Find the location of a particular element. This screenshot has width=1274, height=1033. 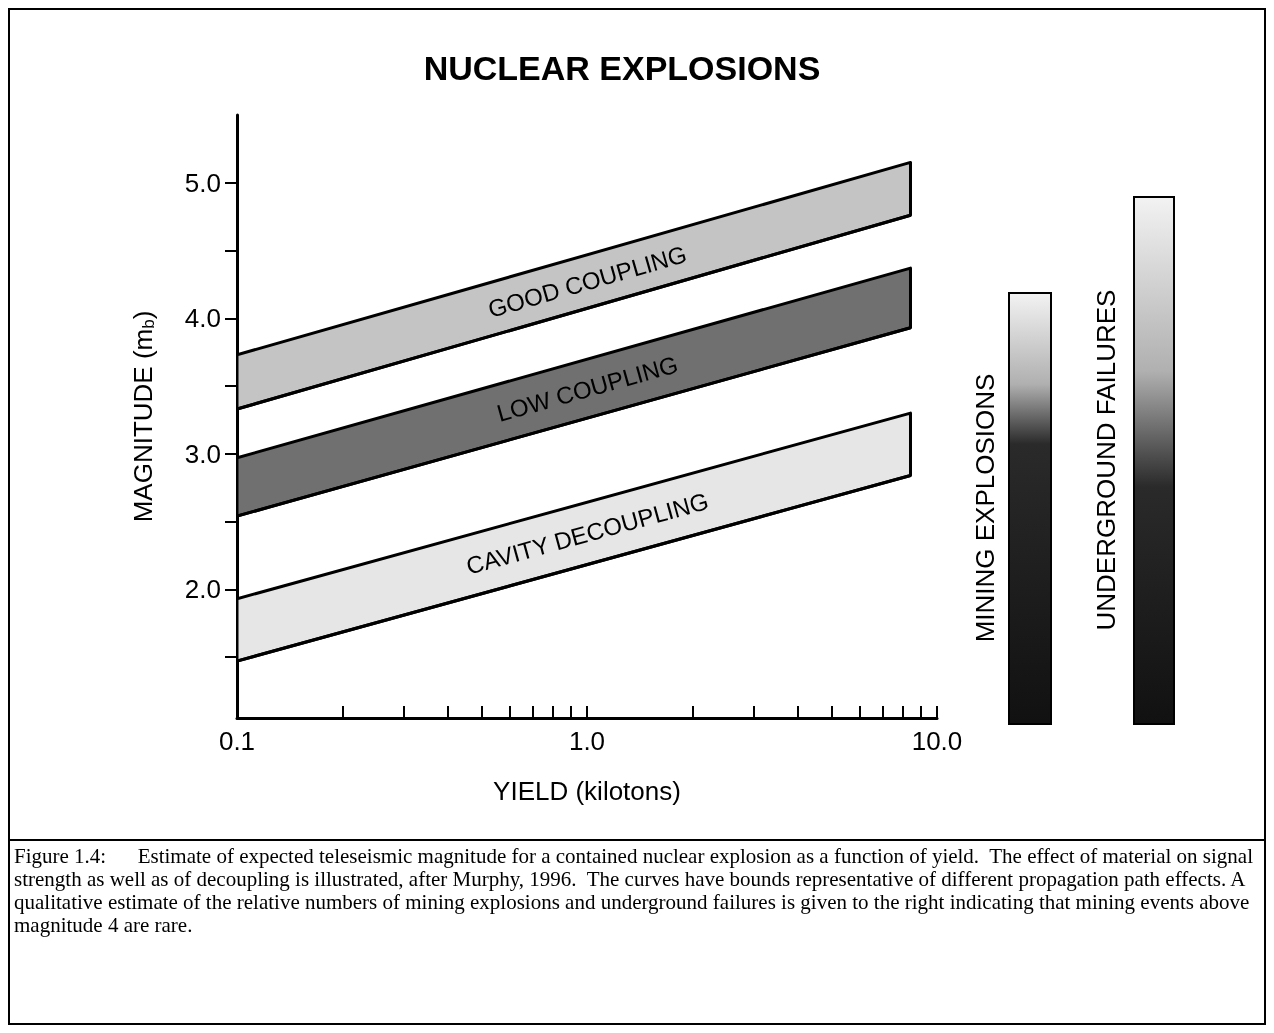

caption: Figure 1.4: Estimate of expected teleseismic magnitude for a contained nuclear explosion as a function of yield. The effect of material on signal strength as well as of decoupling is illustrated, after Murphy, 1996. The curves have bounds representative of different propagation path effects. A qualitative estimate of the relative numbers of mining explosions and underground failures is given to the right indicating that mining events above magnitude 4 are rare. is located at coordinates (636, 890).